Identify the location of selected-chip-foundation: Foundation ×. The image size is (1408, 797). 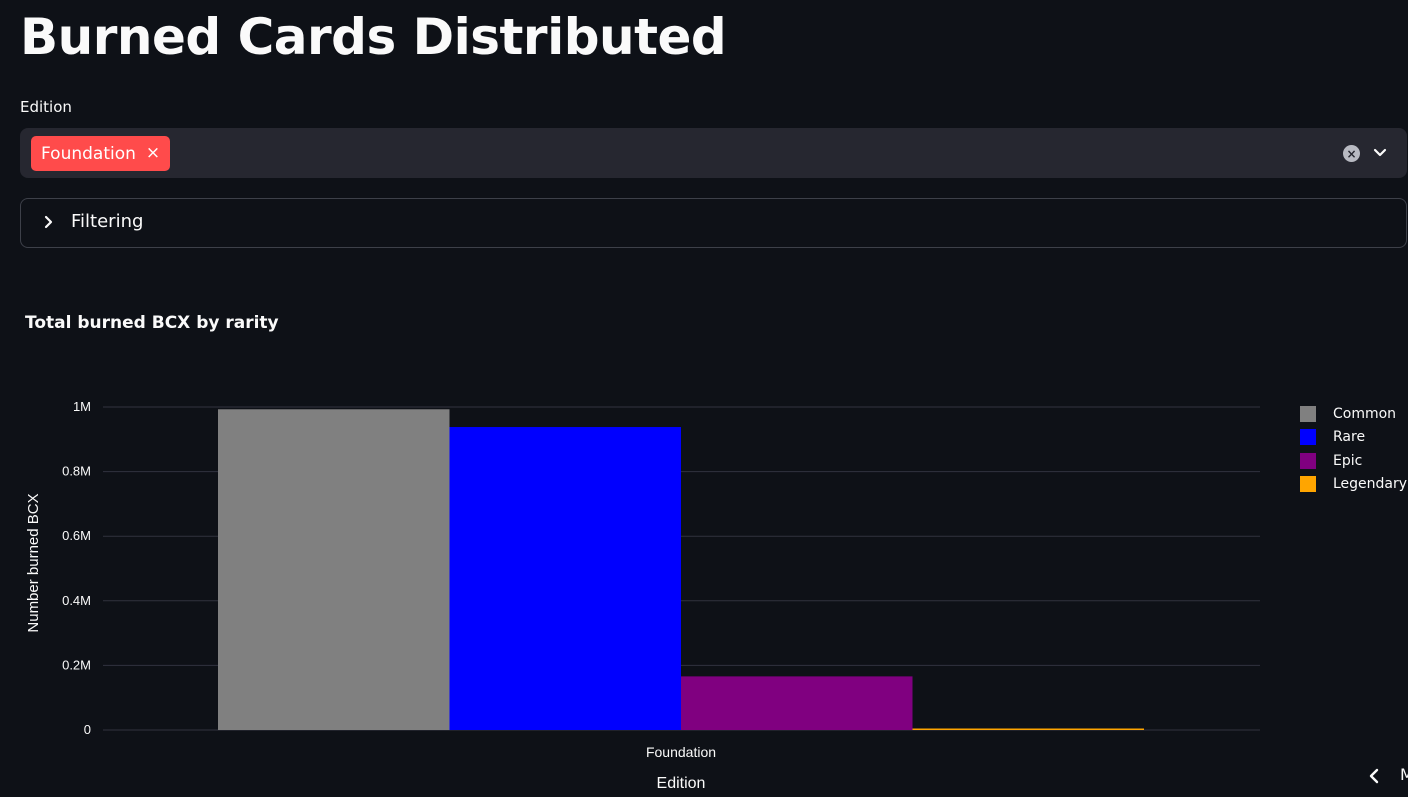
(101, 153).